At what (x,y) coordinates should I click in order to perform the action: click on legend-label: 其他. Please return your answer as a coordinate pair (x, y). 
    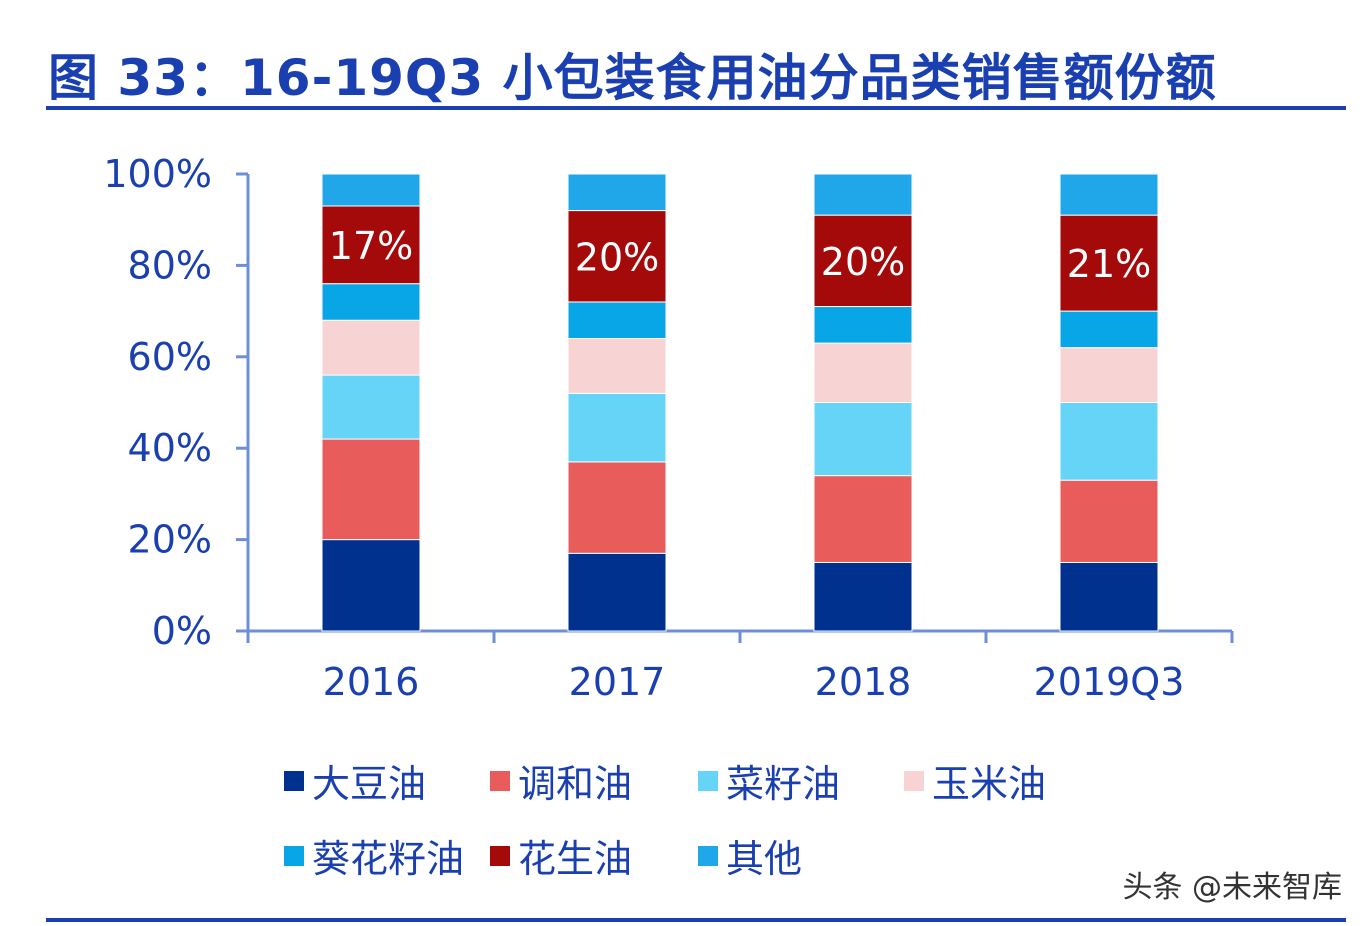
    Looking at the image, I should click on (764, 859).